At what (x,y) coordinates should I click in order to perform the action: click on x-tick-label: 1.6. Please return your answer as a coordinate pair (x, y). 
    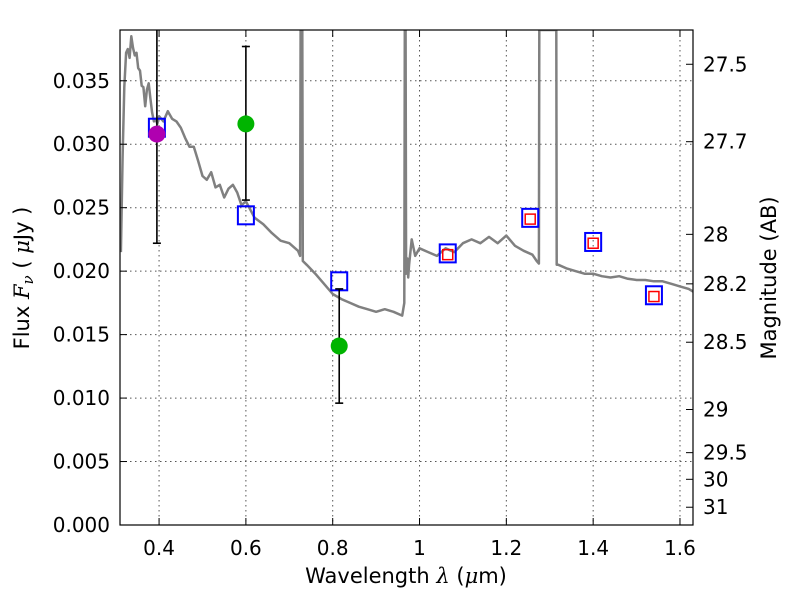
    Looking at the image, I should click on (680, 548).